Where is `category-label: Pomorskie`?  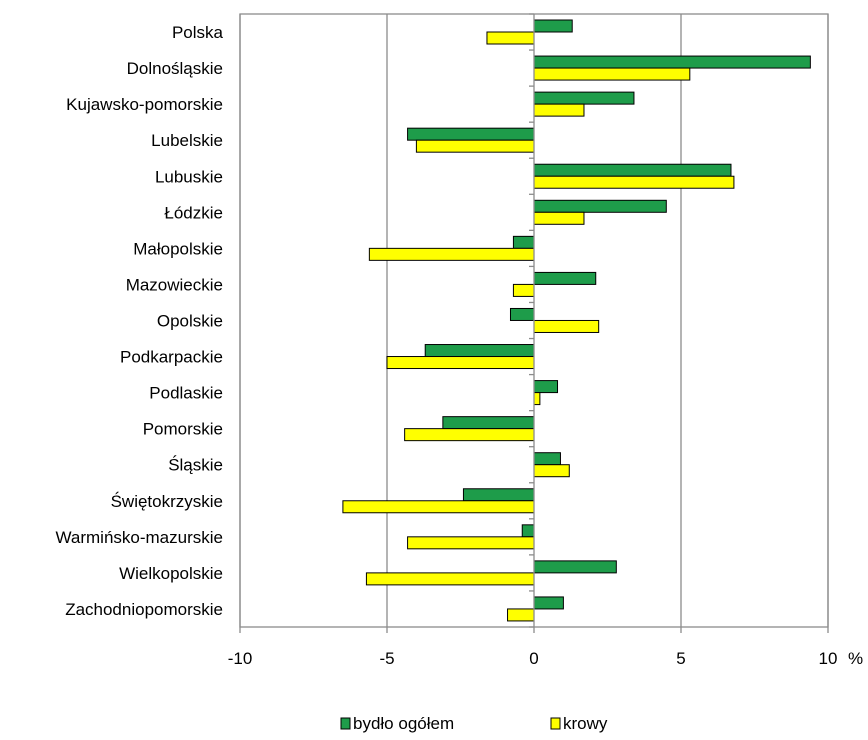 category-label: Pomorskie is located at coordinates (183, 429).